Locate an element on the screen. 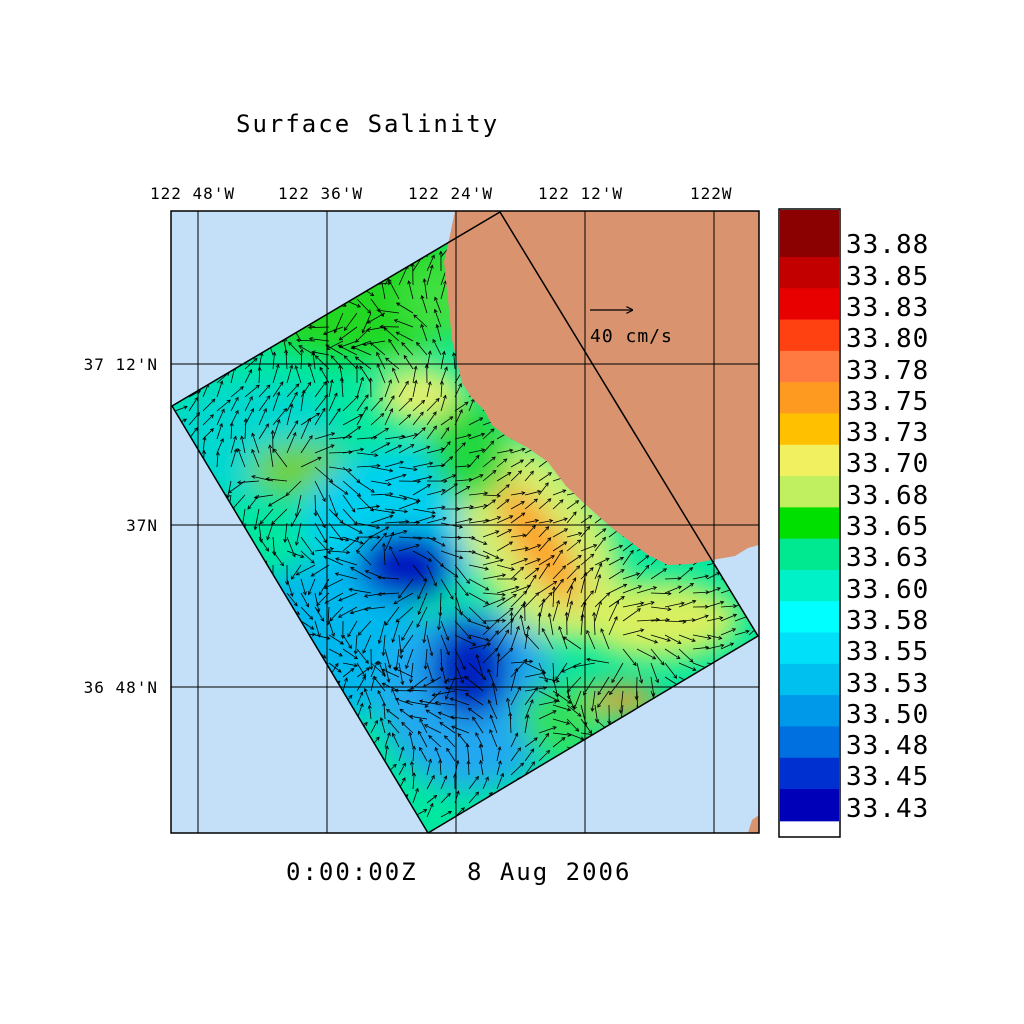 Image resolution: width=1024 pixels, height=1024 pixels. colorbar-label: 33.68 is located at coordinates (888, 495).